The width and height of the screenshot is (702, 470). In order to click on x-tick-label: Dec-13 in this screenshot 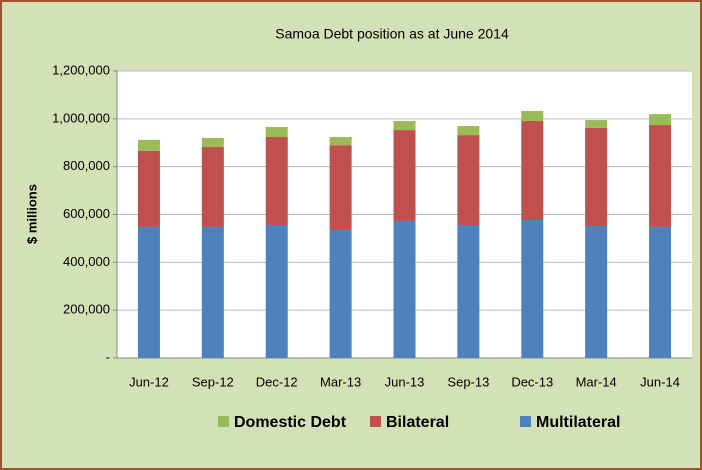, I will do `click(532, 381)`.